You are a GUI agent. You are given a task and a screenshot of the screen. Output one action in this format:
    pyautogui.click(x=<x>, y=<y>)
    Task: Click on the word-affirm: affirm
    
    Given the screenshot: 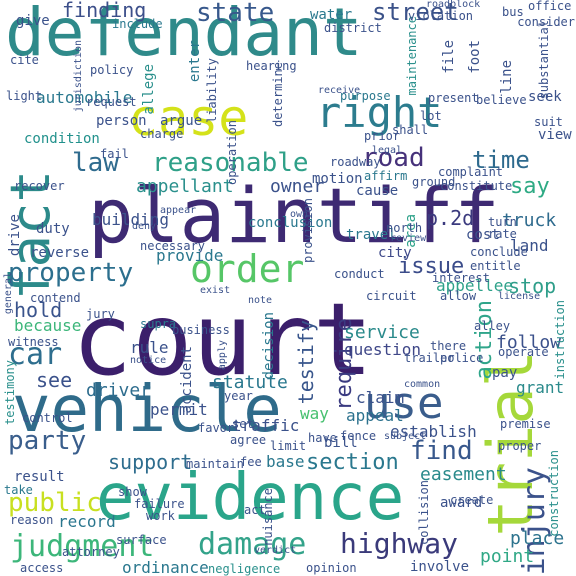 What is the action you would take?
    pyautogui.click(x=386, y=176)
    